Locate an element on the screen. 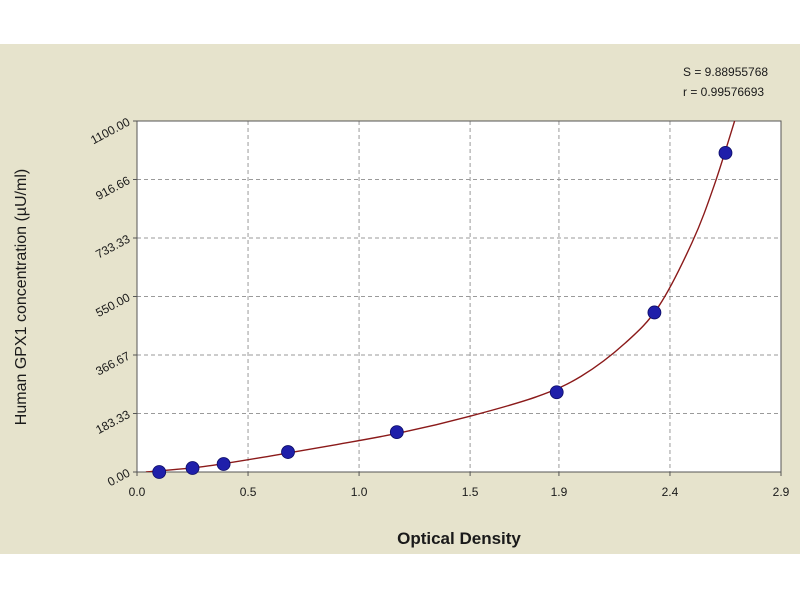 The image size is (800, 605). x-tick-label: 1.5 is located at coordinates (470, 492).